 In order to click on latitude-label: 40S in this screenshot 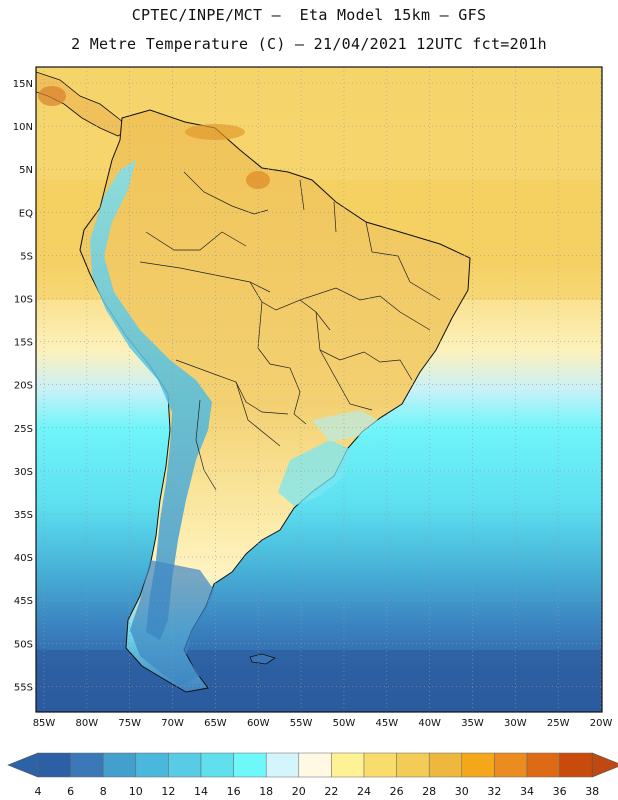, I will do `click(23, 558)`.